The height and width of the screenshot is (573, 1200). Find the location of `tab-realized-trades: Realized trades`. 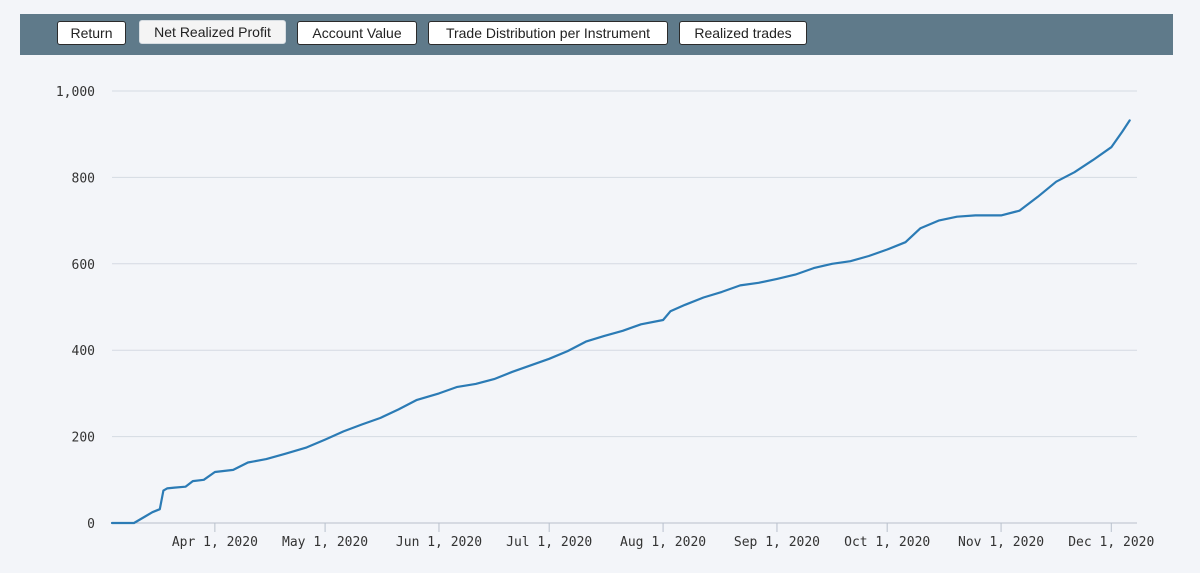

tab-realized-trades: Realized trades is located at coordinates (743, 33).